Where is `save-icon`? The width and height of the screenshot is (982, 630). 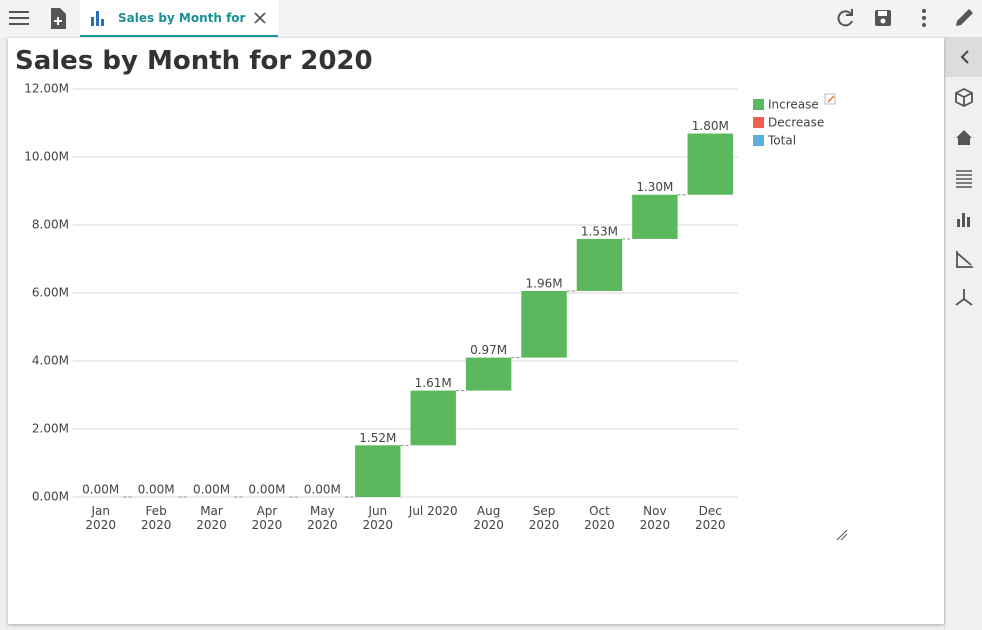
save-icon is located at coordinates (883, 18).